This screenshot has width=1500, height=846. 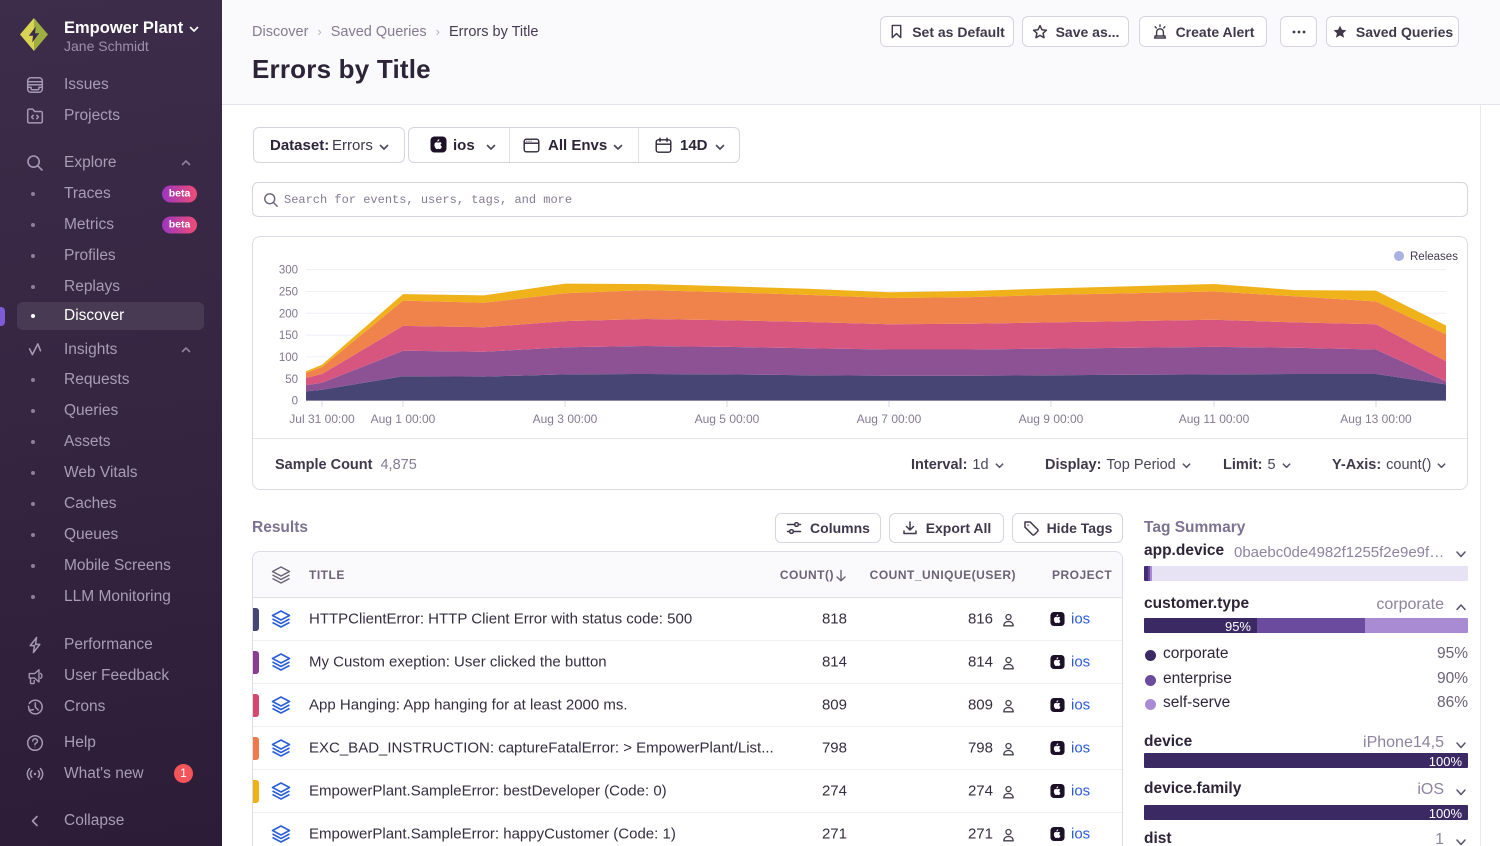 I want to click on svg-text: 300, so click(x=288, y=271).